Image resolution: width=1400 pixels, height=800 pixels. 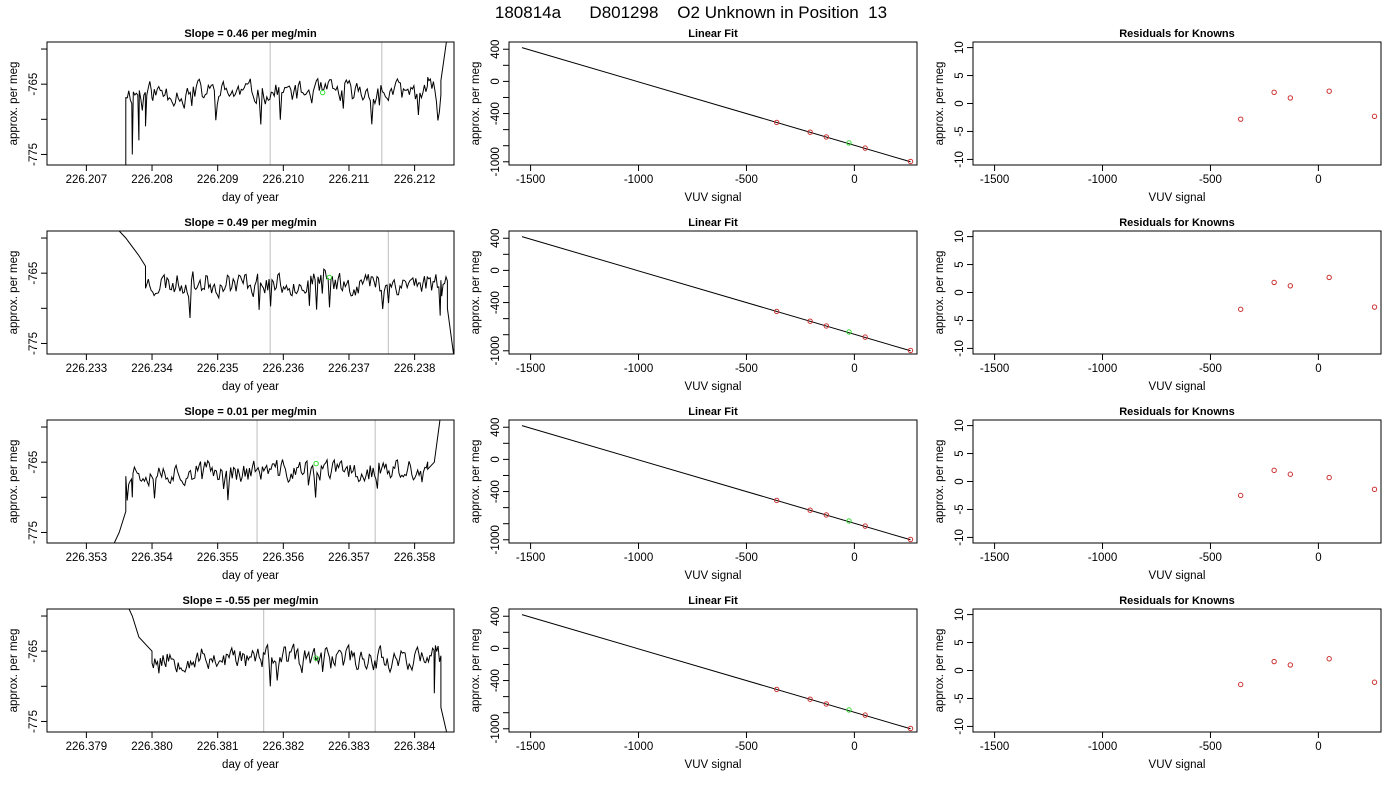 I want to click on x-tick-label: 226.383, so click(x=349, y=747).